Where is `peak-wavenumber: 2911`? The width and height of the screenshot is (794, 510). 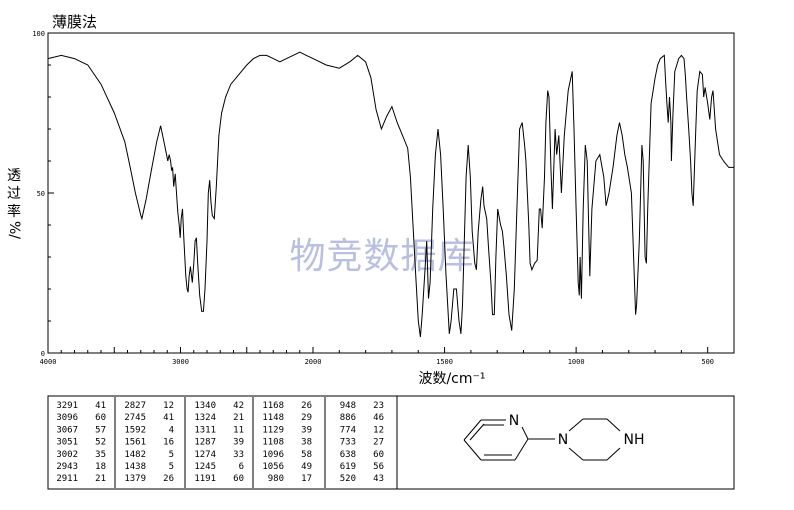 peak-wavenumber: 2911 is located at coordinates (67, 479).